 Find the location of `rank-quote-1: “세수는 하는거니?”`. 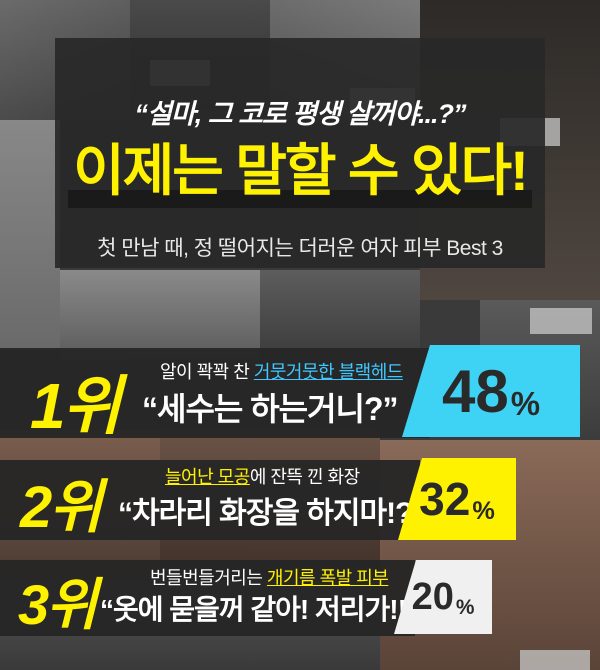

rank-quote-1: “세수는 하는거니?” is located at coordinates (270, 409).